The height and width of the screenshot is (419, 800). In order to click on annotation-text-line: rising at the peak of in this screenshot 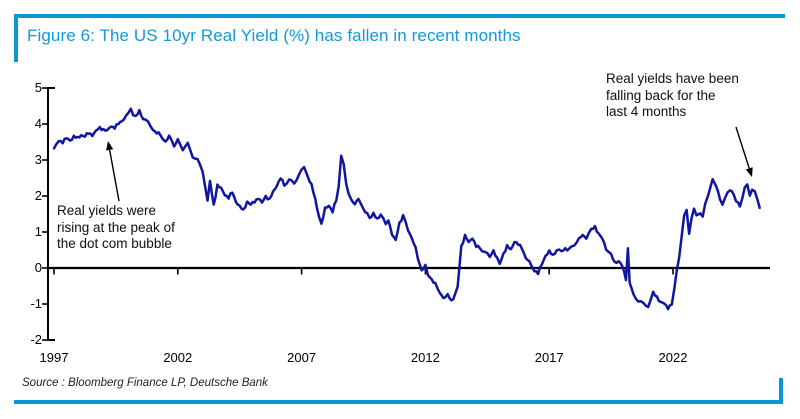, I will do `click(116, 227)`.